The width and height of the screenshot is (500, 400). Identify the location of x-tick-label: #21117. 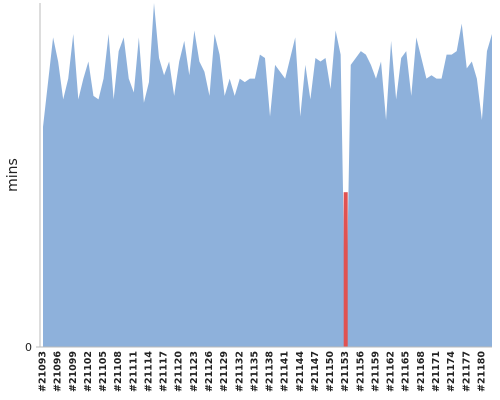
(164, 371).